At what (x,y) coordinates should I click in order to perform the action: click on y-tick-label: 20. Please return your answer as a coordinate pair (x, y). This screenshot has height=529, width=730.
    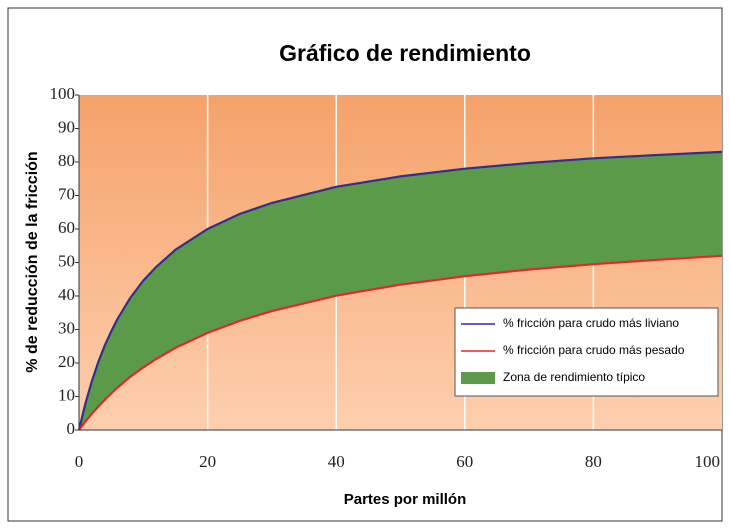
    Looking at the image, I should click on (66, 361).